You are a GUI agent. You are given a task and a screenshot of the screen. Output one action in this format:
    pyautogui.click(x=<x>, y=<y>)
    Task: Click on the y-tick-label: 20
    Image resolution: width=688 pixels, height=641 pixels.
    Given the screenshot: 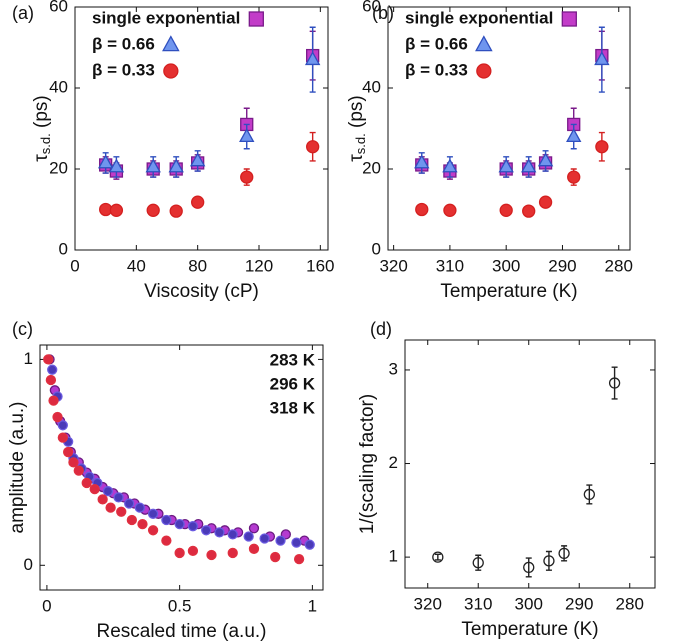 What is the action you would take?
    pyautogui.click(x=58, y=167)
    